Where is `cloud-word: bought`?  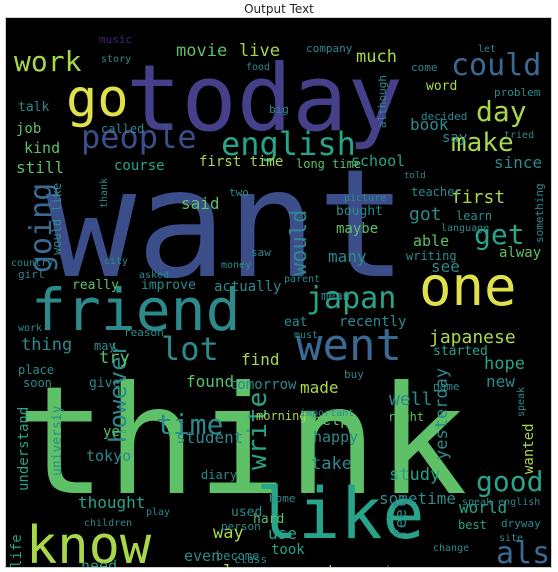 cloud-word: bought is located at coordinates (359, 211).